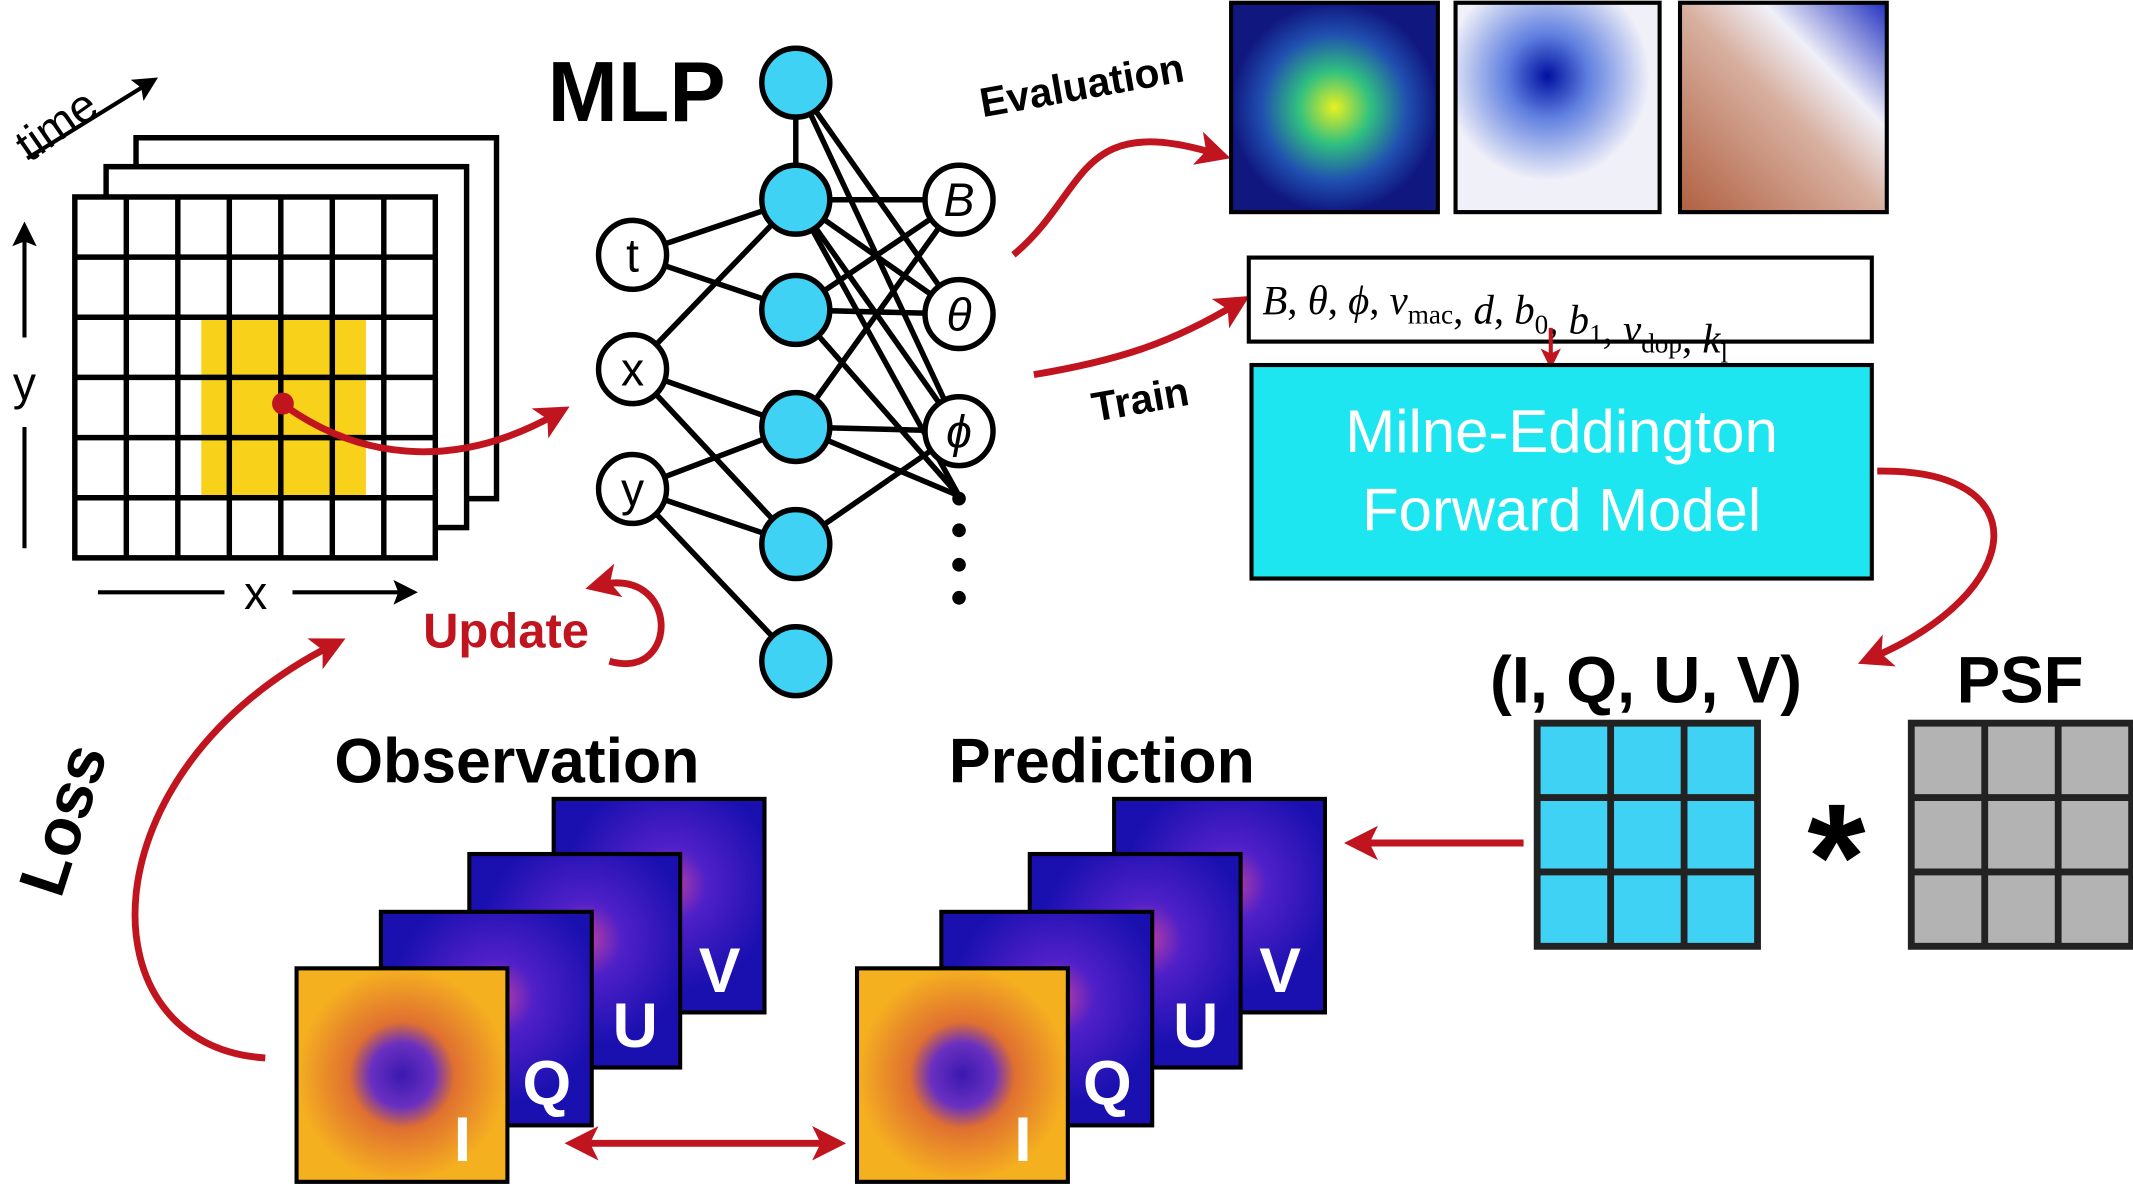 The width and height of the screenshot is (2133, 1197). I want to click on parameter-symbol: k, so click(1711, 338).